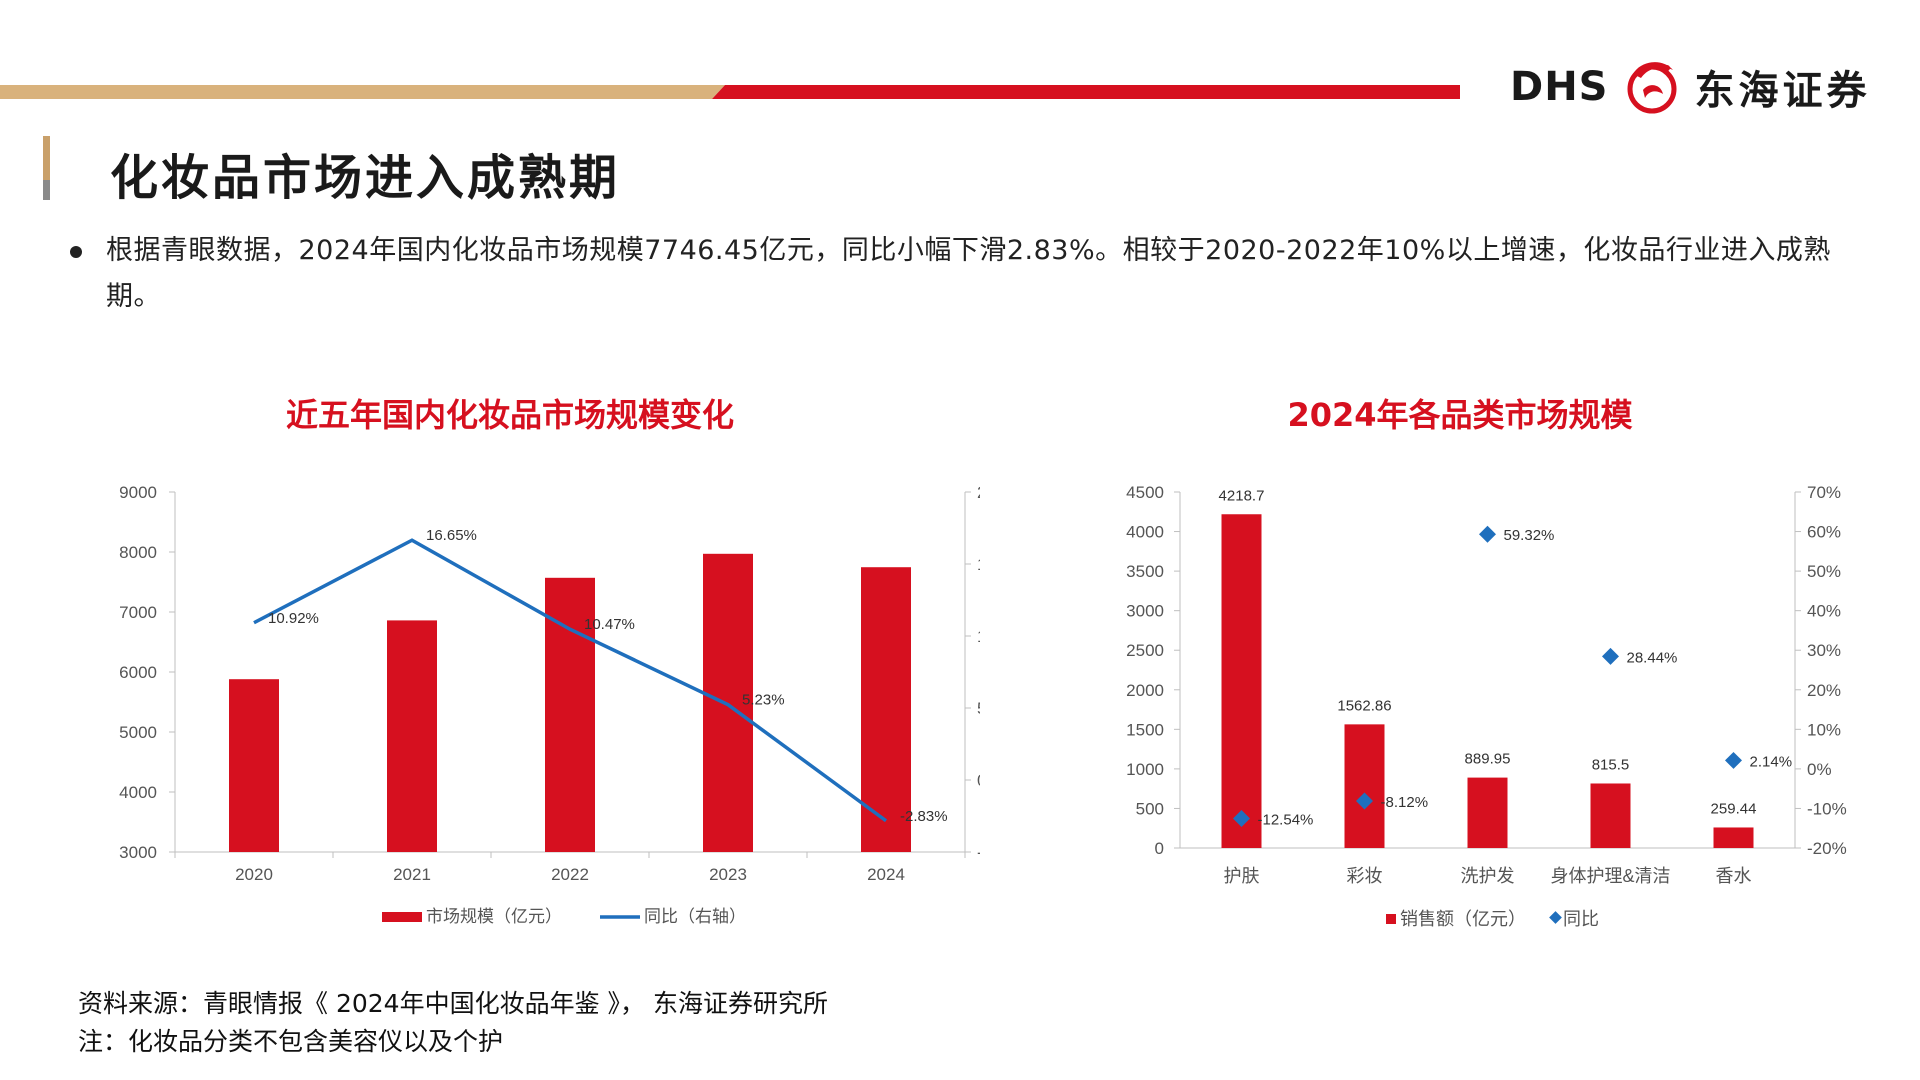  I want to click on chart2-left-tick-label: 2000, so click(1145, 690).